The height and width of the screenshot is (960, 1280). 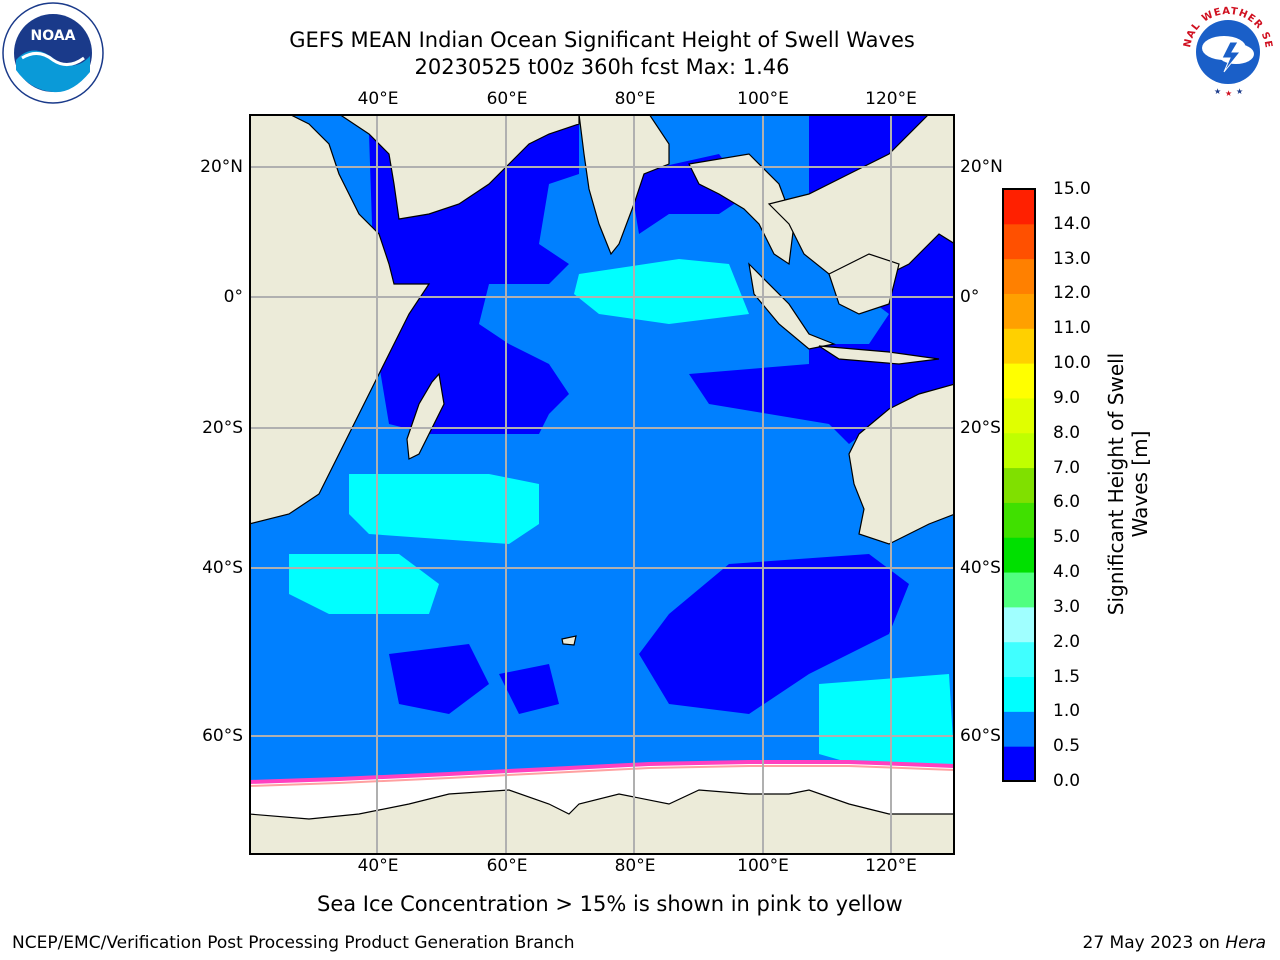 What do you see at coordinates (1067, 432) in the screenshot?
I see `colorbar-tick-label: 8.0` at bounding box center [1067, 432].